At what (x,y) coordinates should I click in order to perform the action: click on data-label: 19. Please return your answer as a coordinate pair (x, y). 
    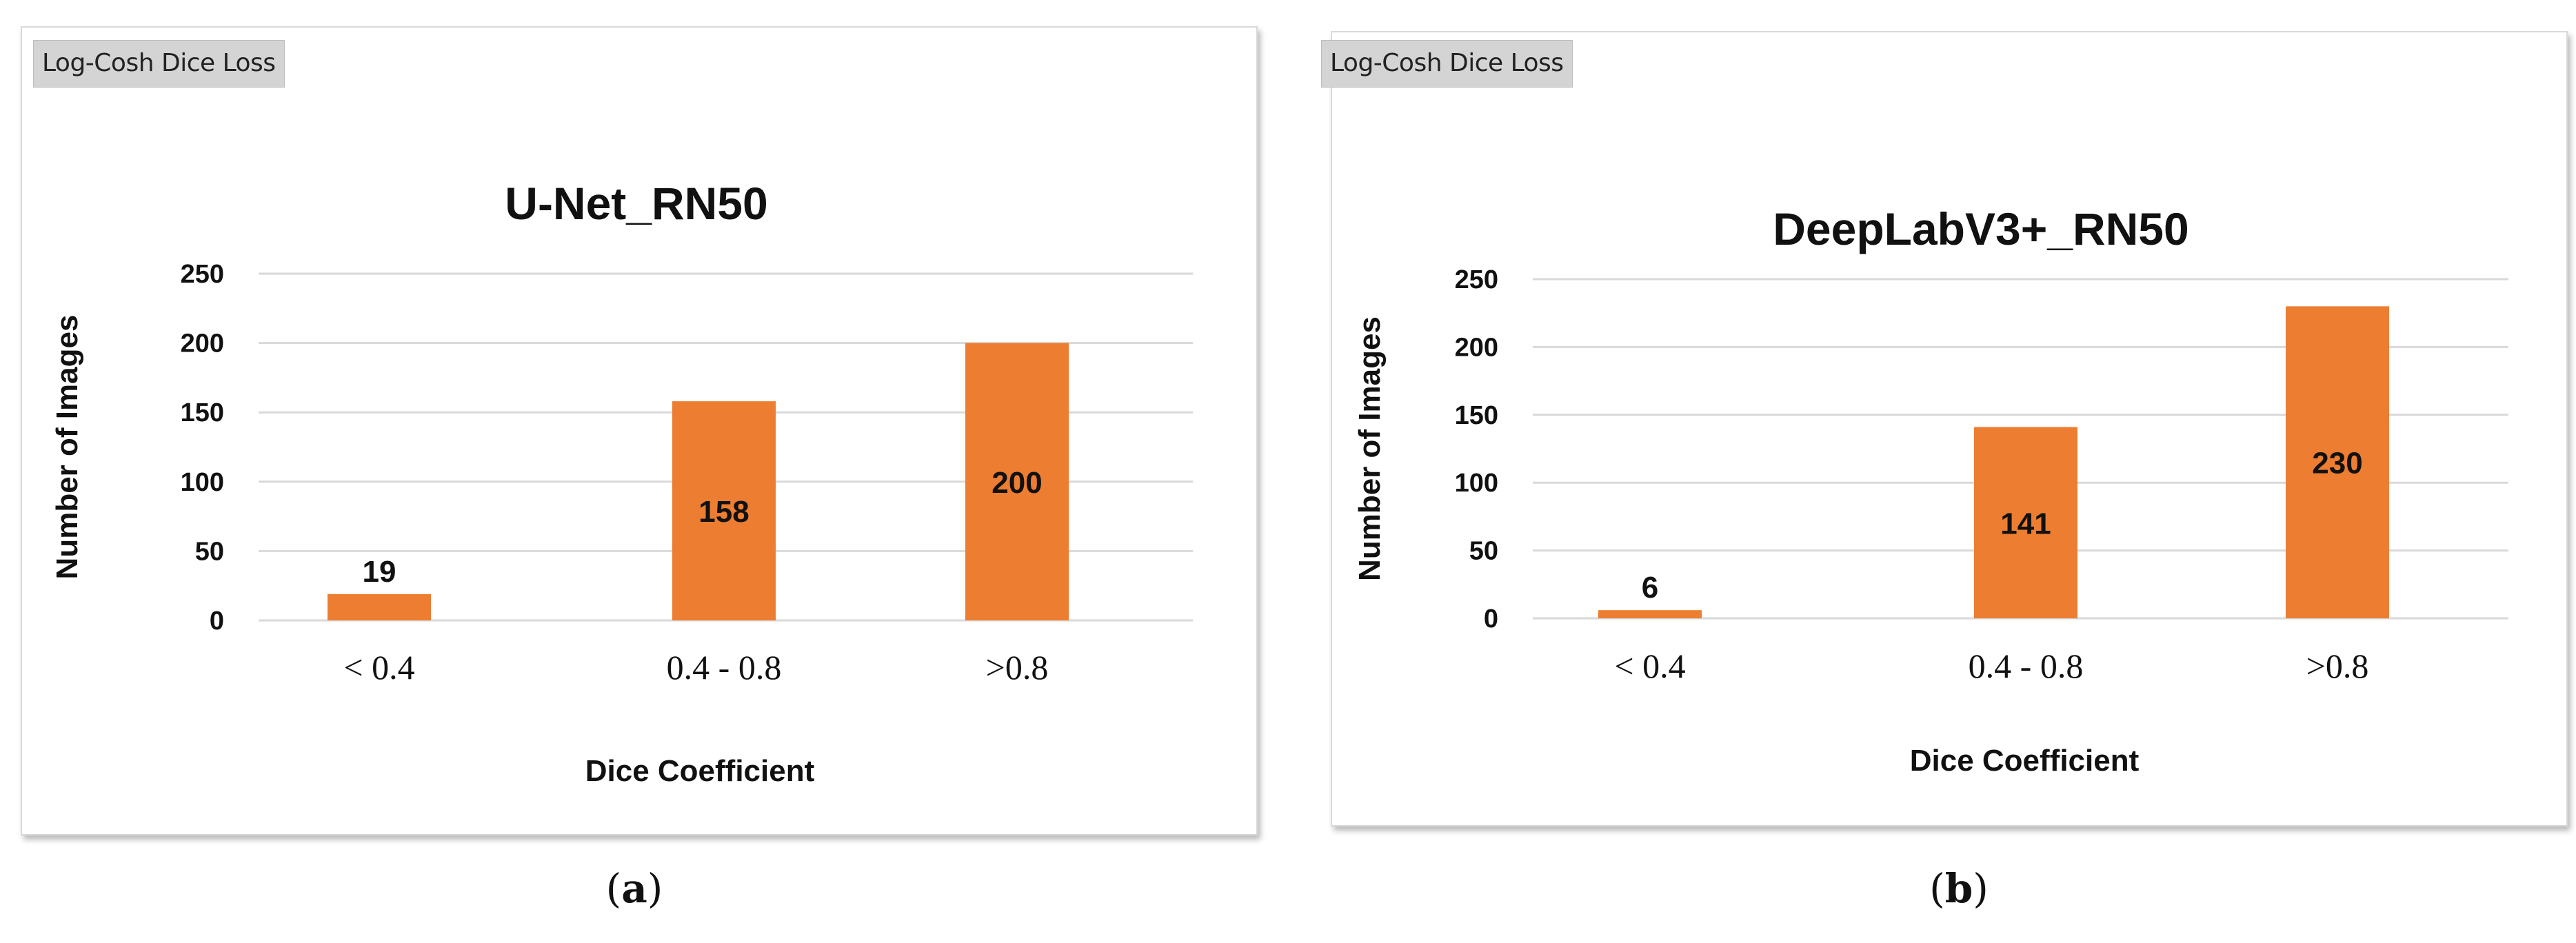
    Looking at the image, I should click on (379, 572).